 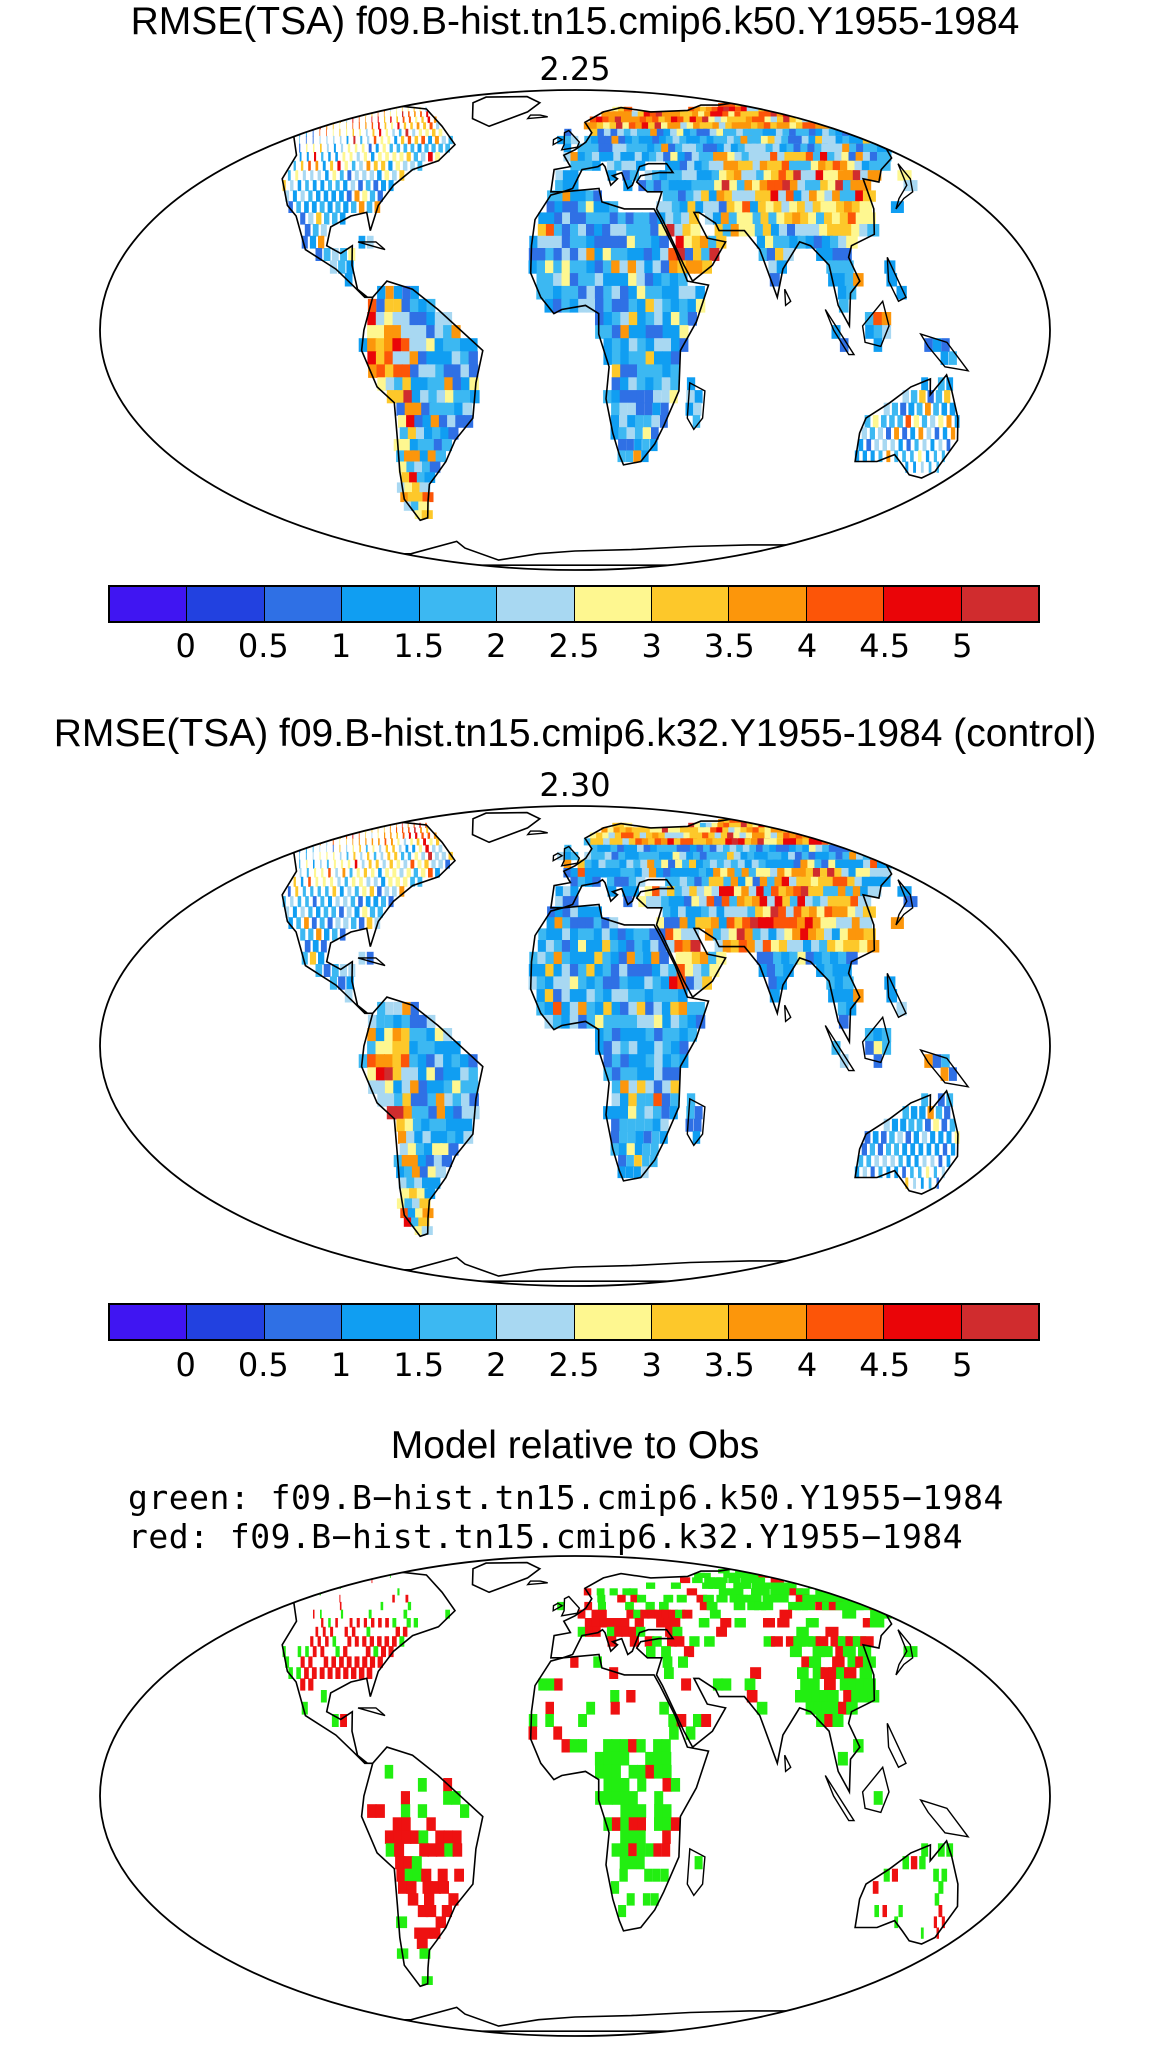 I want to click on coastline-island, so click(x=904, y=902).